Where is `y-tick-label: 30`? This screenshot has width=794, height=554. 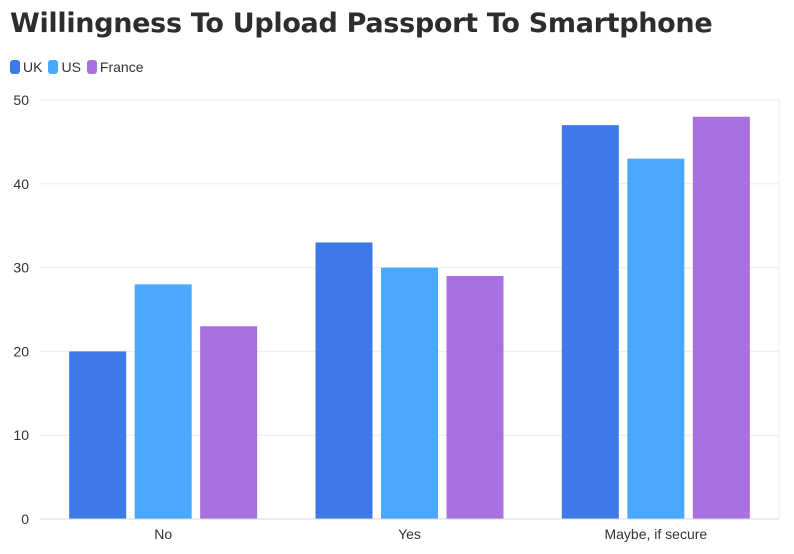
y-tick-label: 30 is located at coordinates (21, 268).